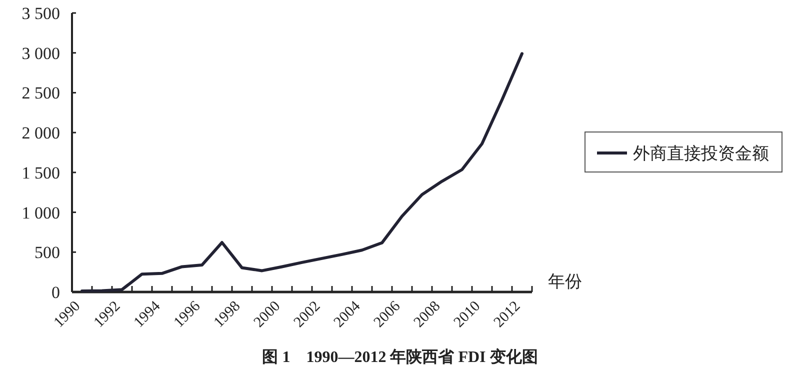 This screenshot has height=372, width=800. I want to click on y-tick-label: 3 000, so click(41, 53).